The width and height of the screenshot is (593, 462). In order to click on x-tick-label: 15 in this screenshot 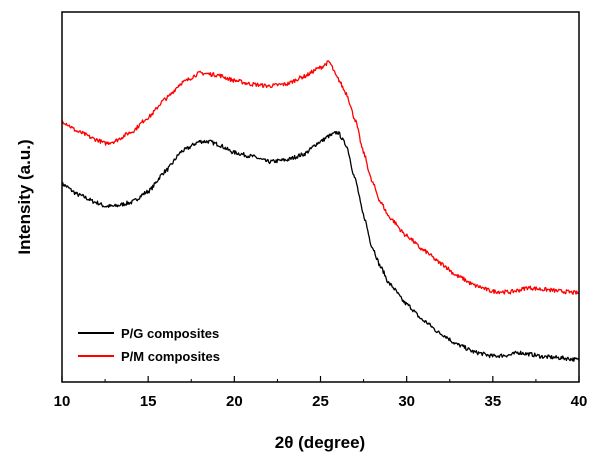, I will do `click(148, 401)`.